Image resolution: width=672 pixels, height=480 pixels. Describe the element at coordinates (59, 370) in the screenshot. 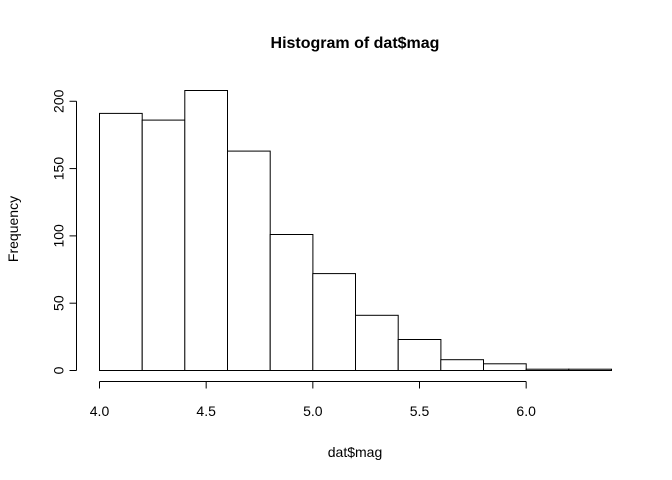

I see `y-tick-label-0: 0` at that location.